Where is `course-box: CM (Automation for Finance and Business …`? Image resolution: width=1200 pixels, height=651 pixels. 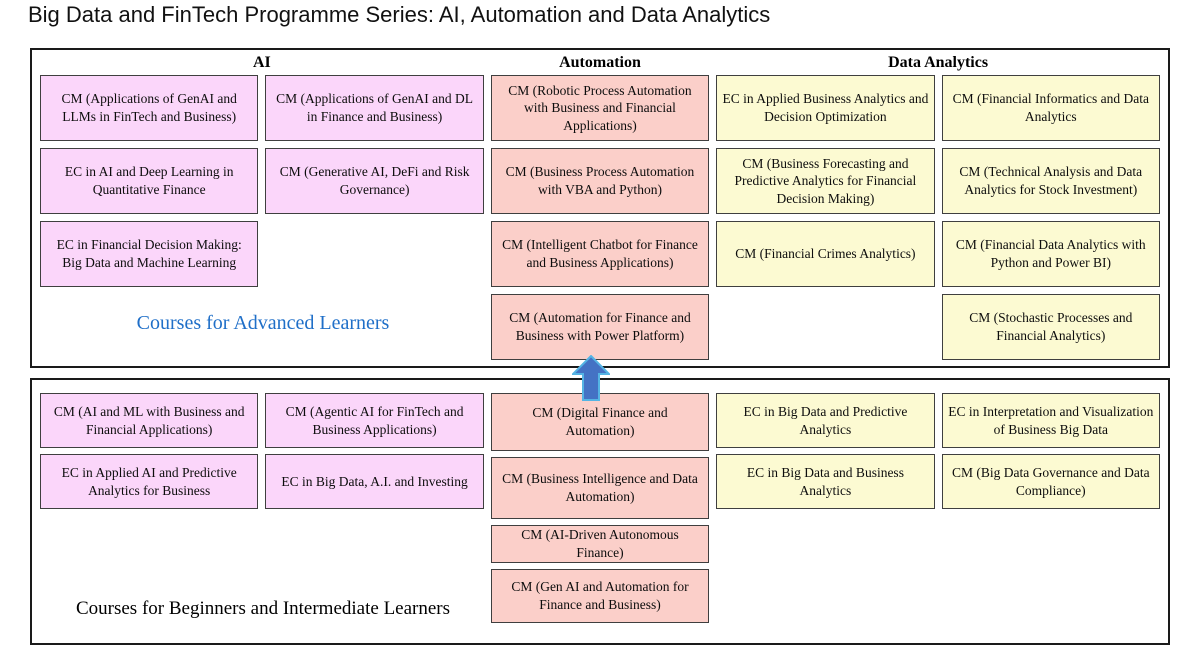 course-box: CM (Automation for Finance and Business … is located at coordinates (600, 327).